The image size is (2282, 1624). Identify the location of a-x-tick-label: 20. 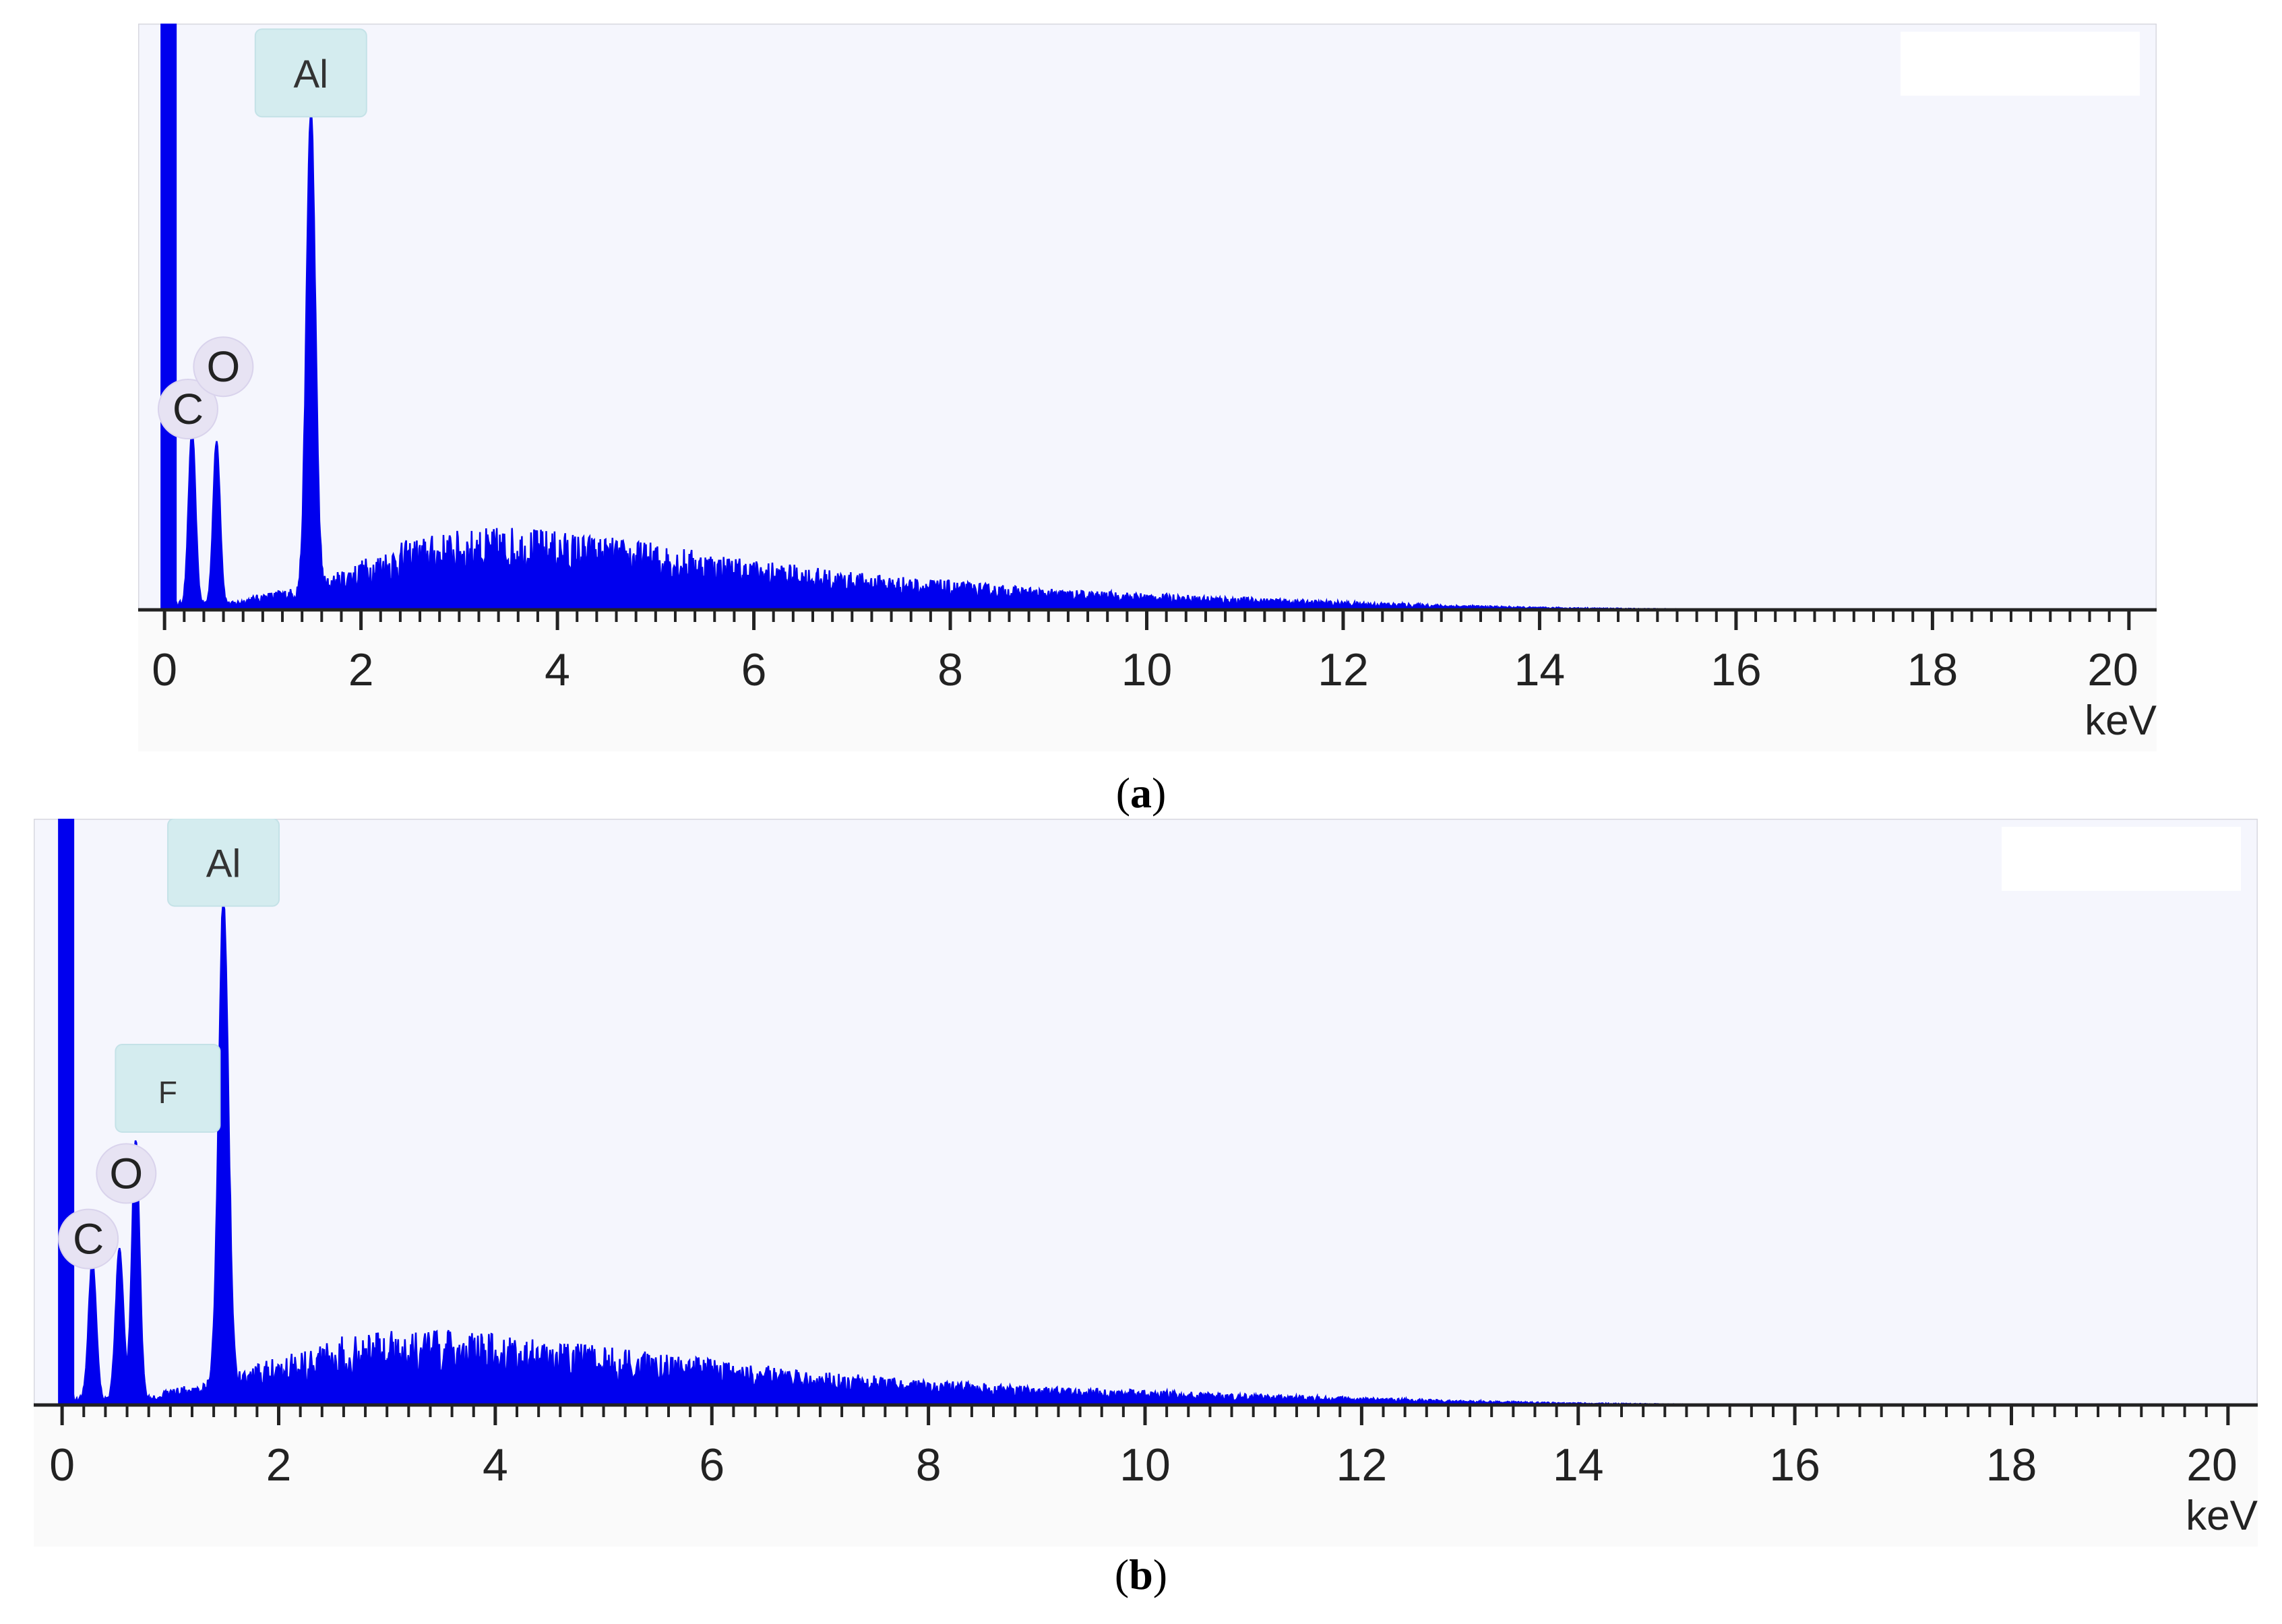
(2112, 670).